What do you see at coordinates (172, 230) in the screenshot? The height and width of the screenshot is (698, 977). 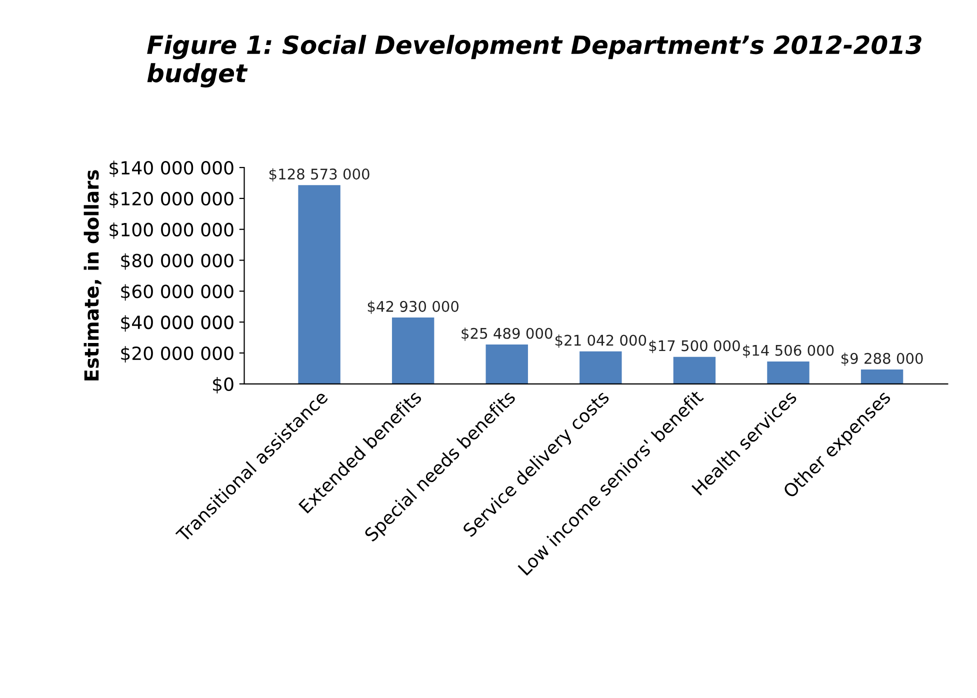 I see `y-tick-label: $100 000 000` at bounding box center [172, 230].